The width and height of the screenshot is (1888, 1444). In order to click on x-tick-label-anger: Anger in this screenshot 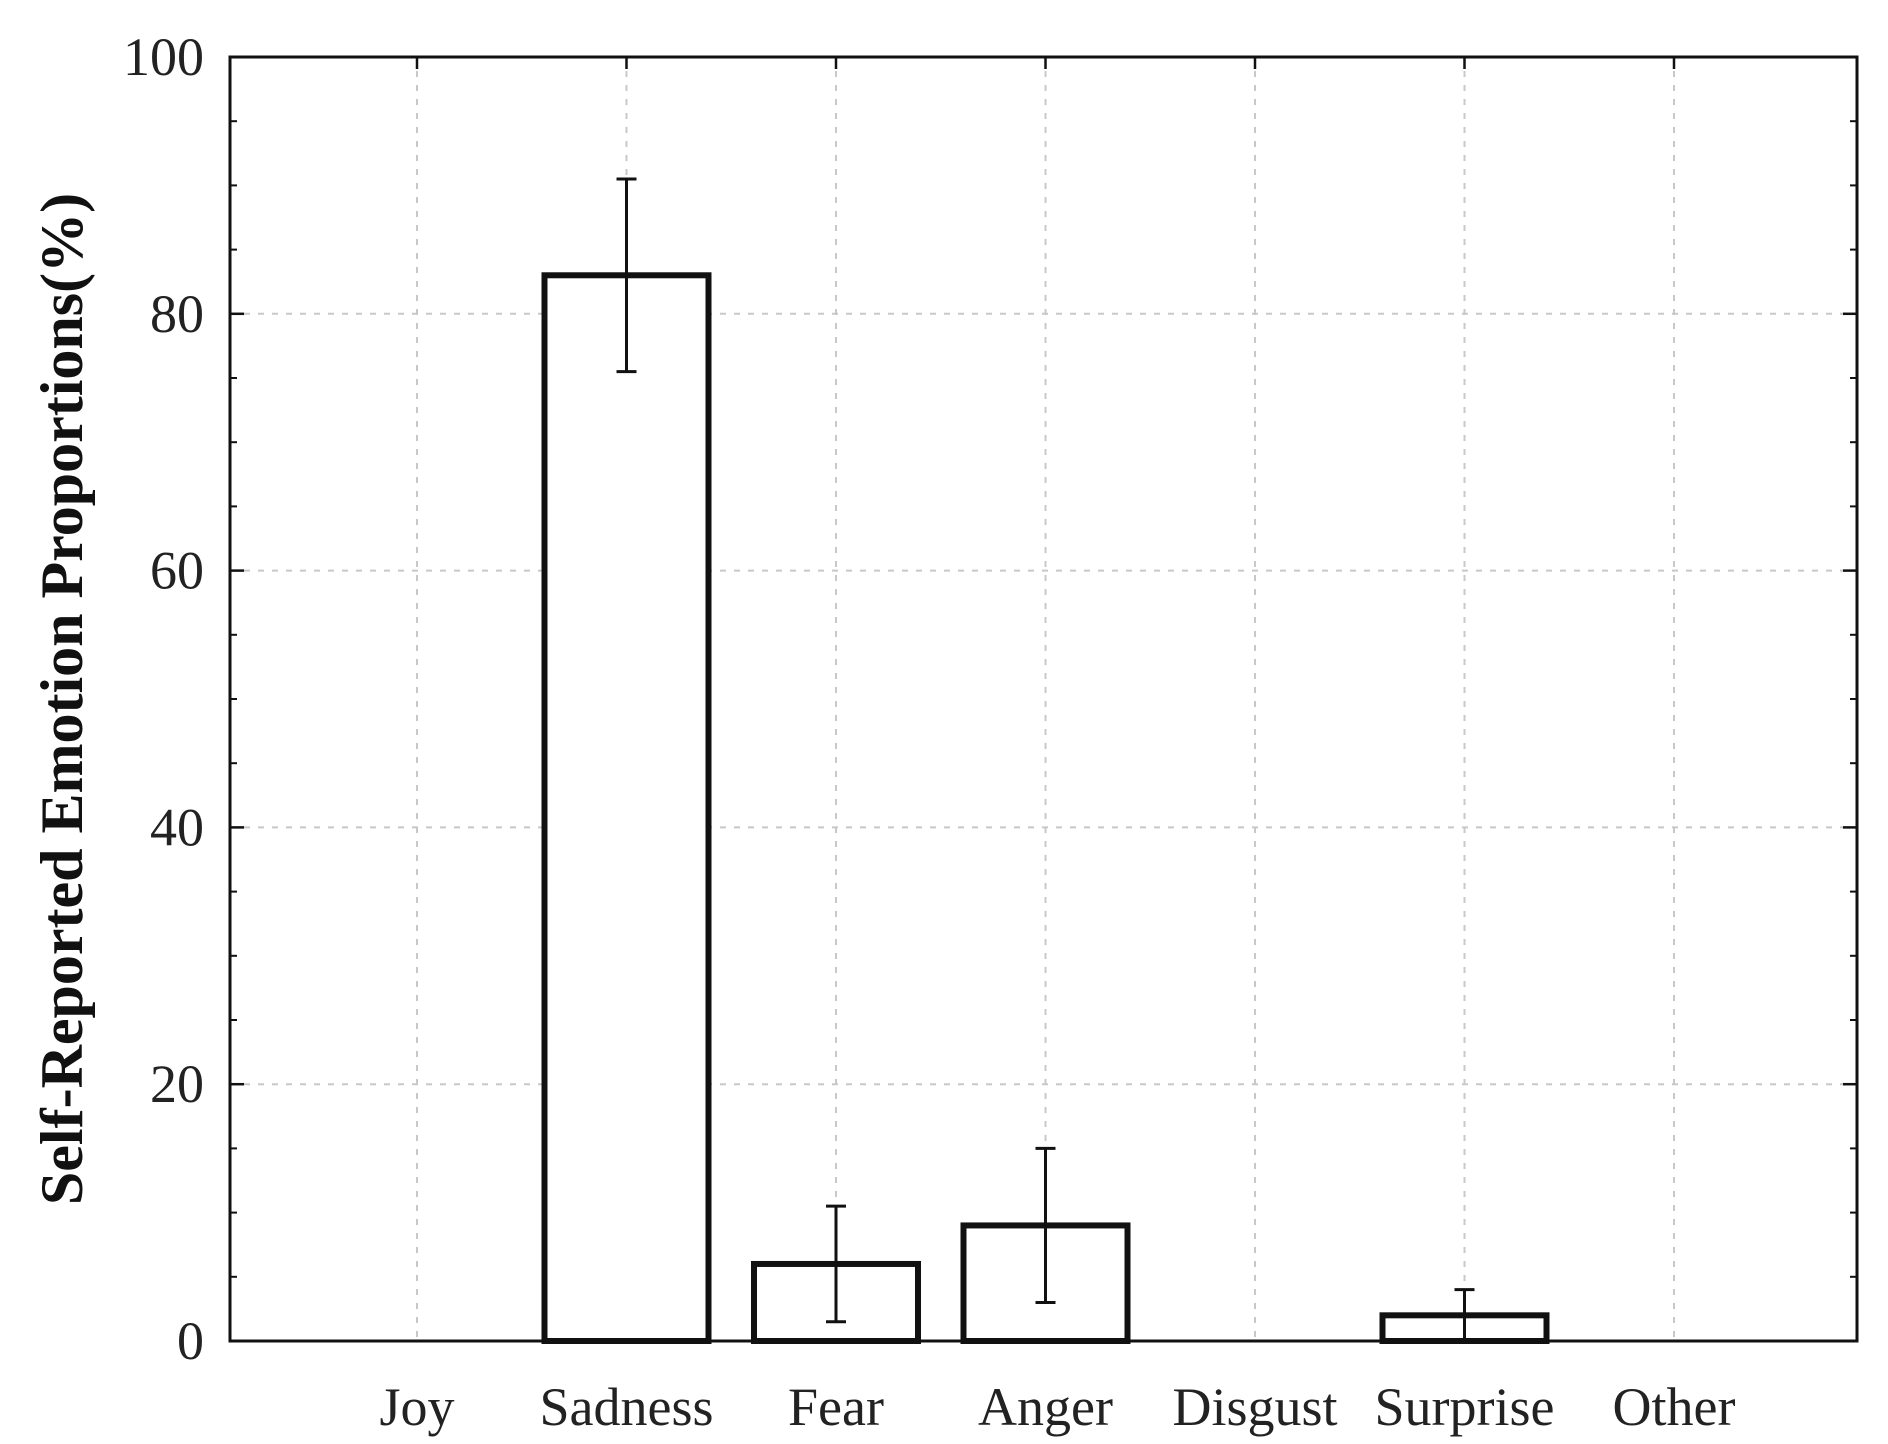, I will do `click(1045, 1407)`.